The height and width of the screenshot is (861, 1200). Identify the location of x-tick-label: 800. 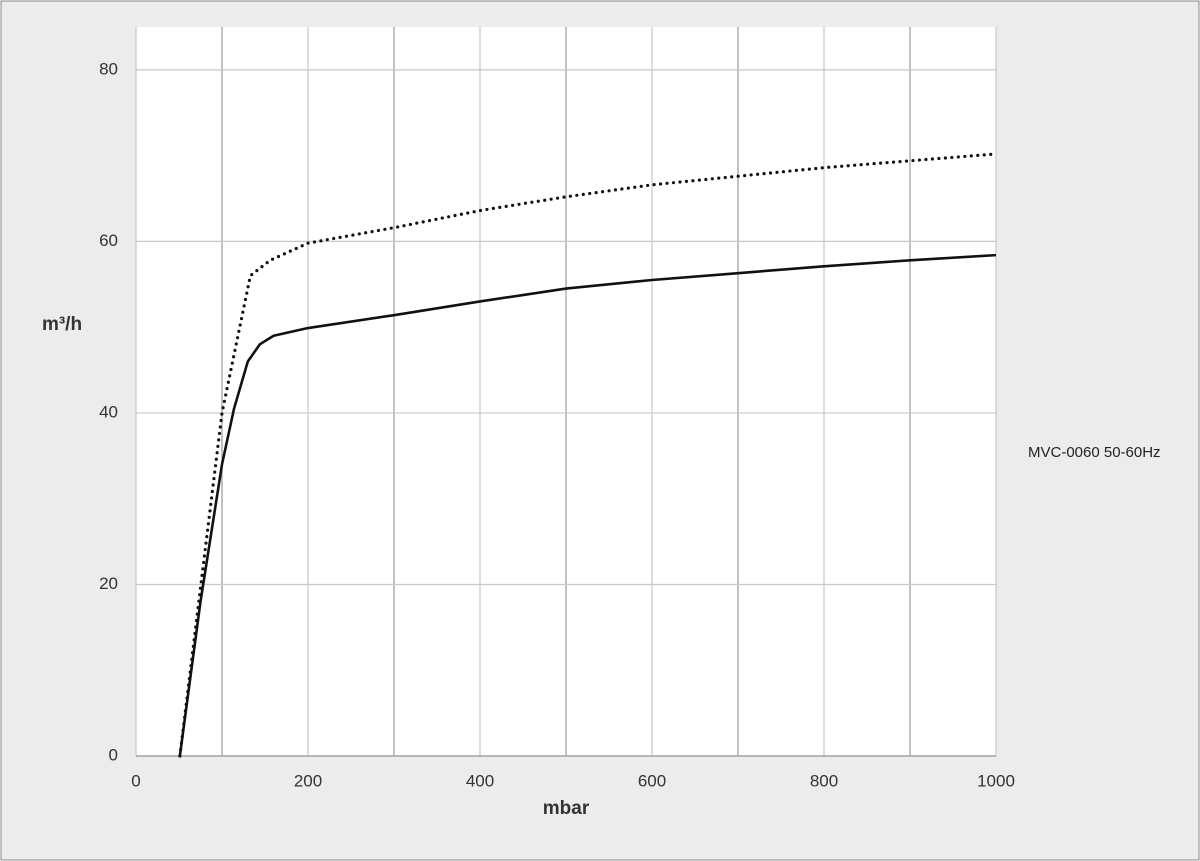
(824, 780).